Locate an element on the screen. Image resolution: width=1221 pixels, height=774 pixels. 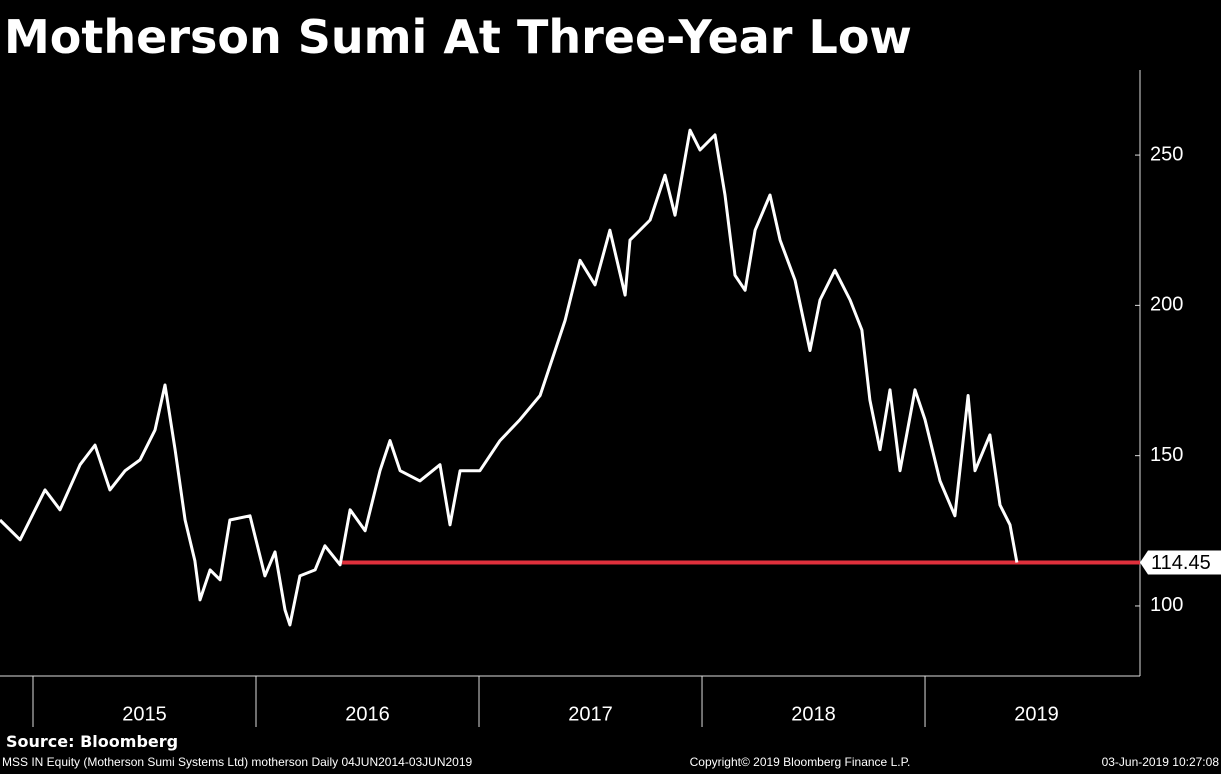
y-tick-label: 200 is located at coordinates (1166, 305).